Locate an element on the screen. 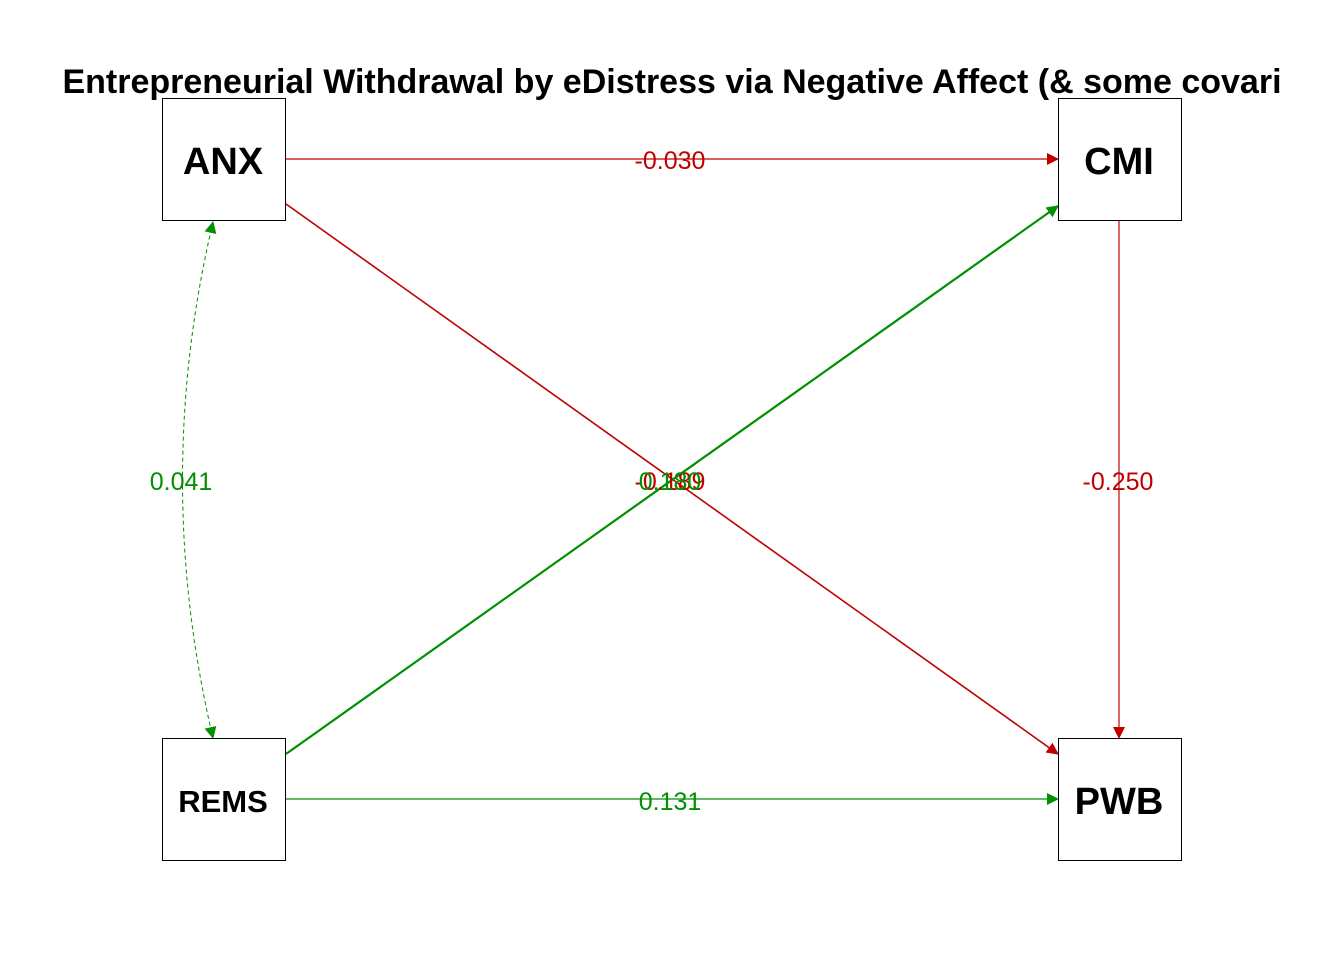 This screenshot has height=960, width=1344. node-label-pwb: PWB is located at coordinates (1119, 802).